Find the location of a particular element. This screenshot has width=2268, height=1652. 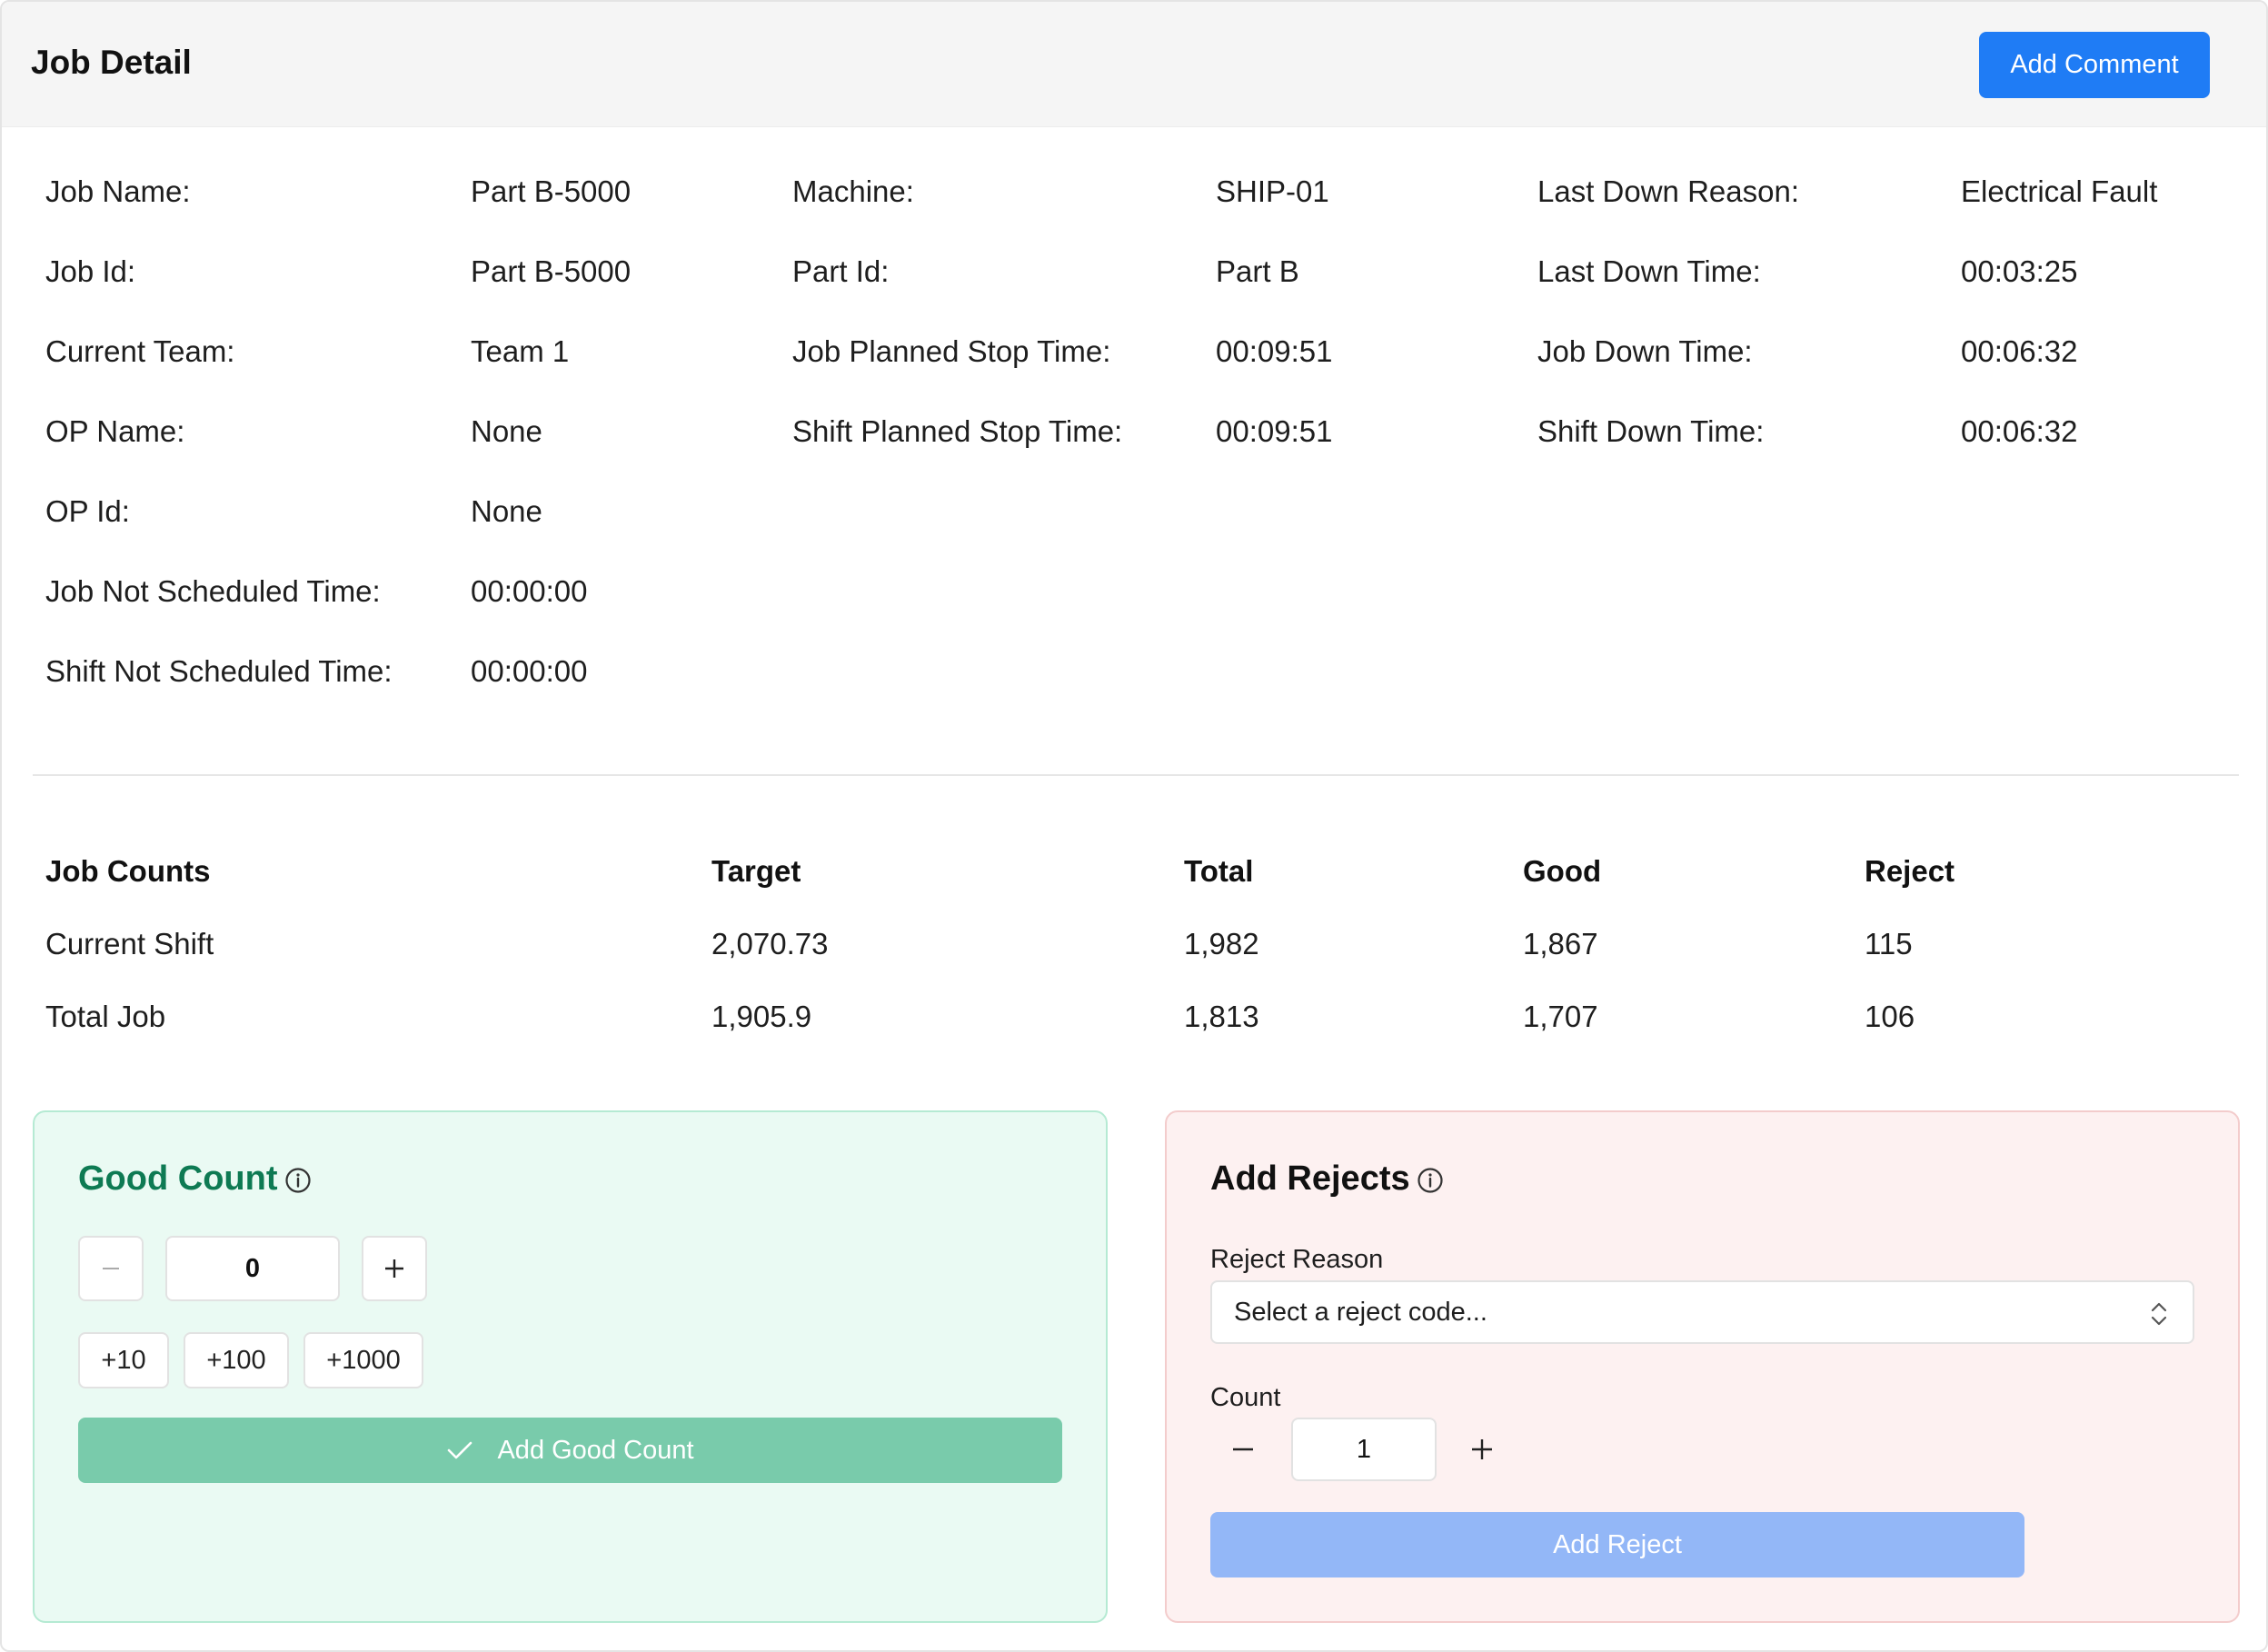

part-id-value: Part B is located at coordinates (1257, 271).